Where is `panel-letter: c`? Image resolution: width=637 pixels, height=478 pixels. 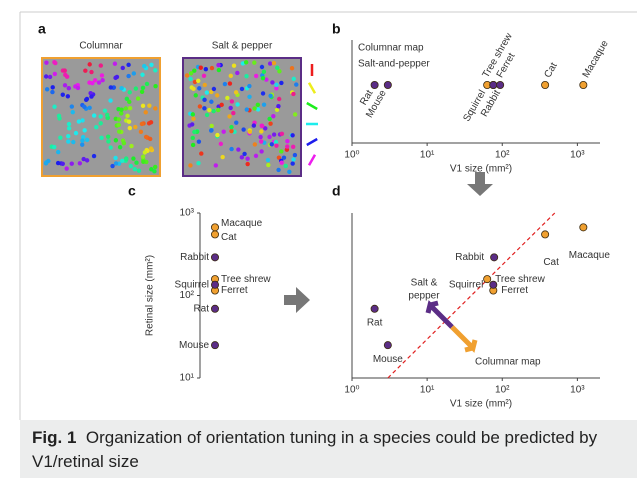
panel-letter: c is located at coordinates (132, 191).